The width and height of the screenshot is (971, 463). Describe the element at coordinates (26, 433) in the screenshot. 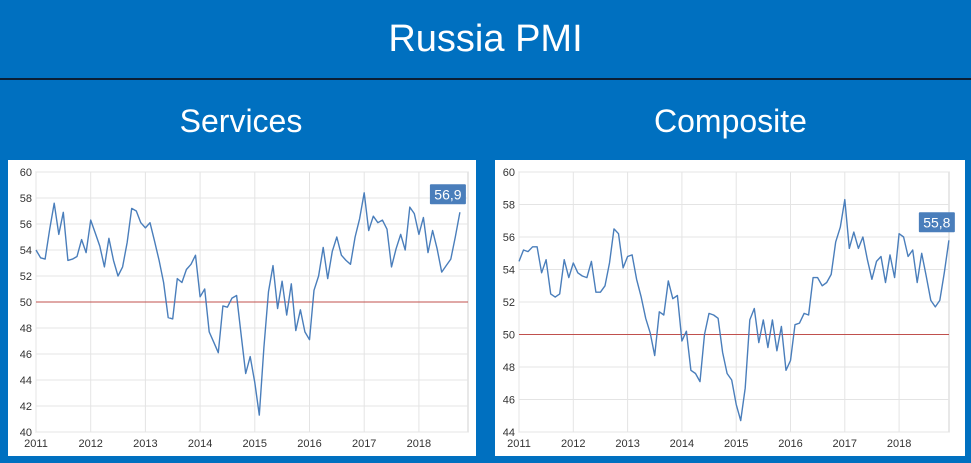

I see `y-tick-label: 40` at that location.